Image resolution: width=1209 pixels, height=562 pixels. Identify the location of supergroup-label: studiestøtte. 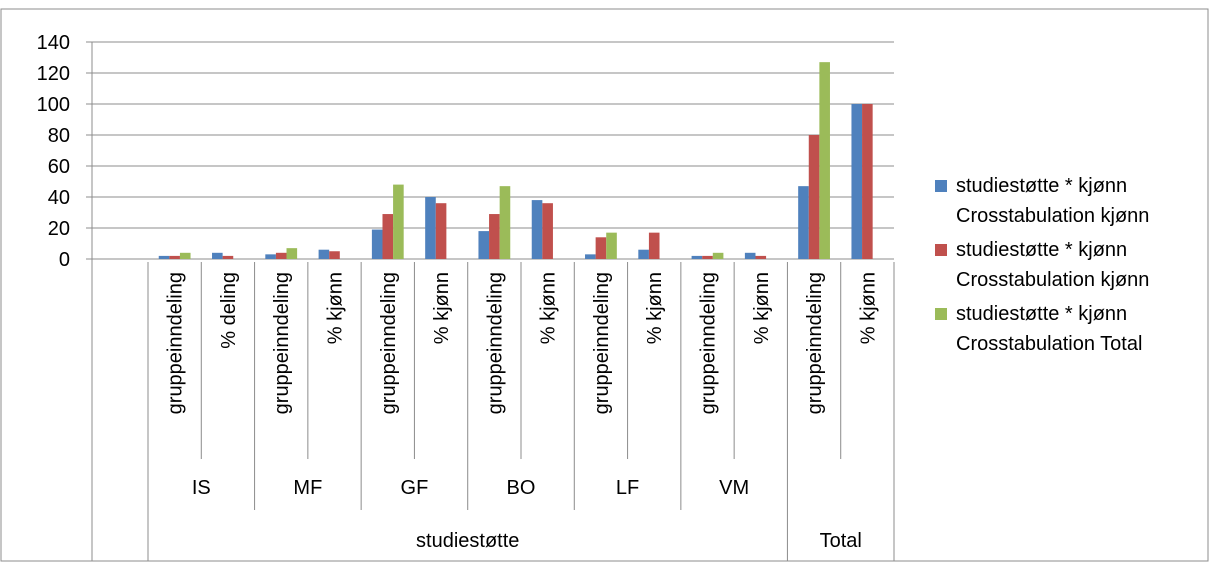
(467, 541).